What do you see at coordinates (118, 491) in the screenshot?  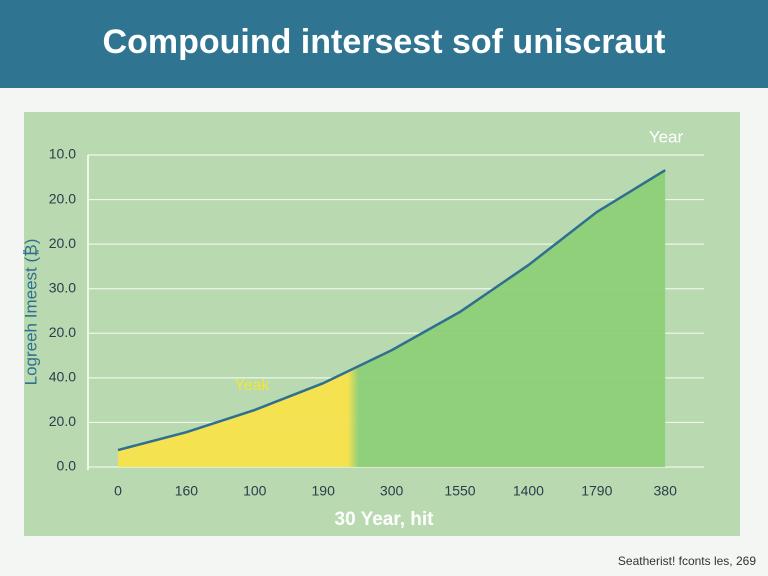 I see `x-tick-label: 0` at bounding box center [118, 491].